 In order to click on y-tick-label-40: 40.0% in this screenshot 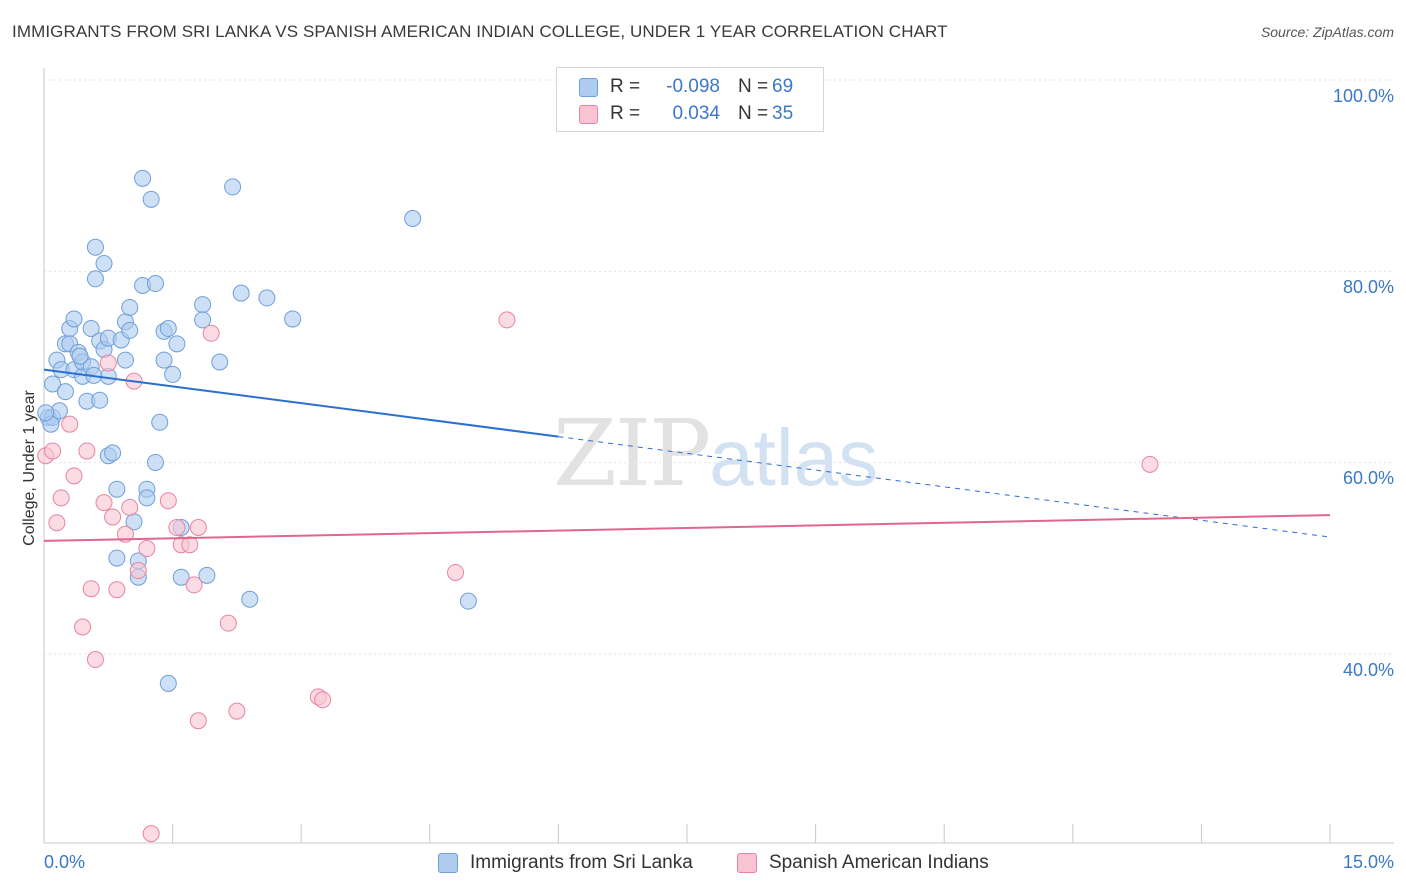, I will do `click(1368, 670)`.